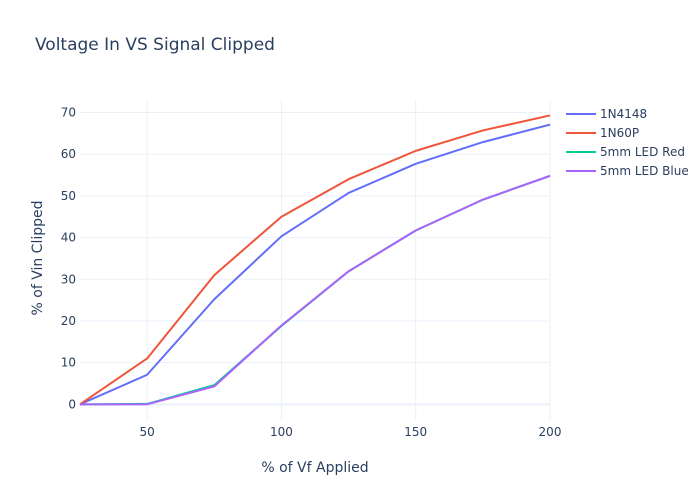  What do you see at coordinates (627, 142) in the screenshot?
I see `legend: 1N4148 1N60P 5mm LED Red 5mm LED Blue` at bounding box center [627, 142].